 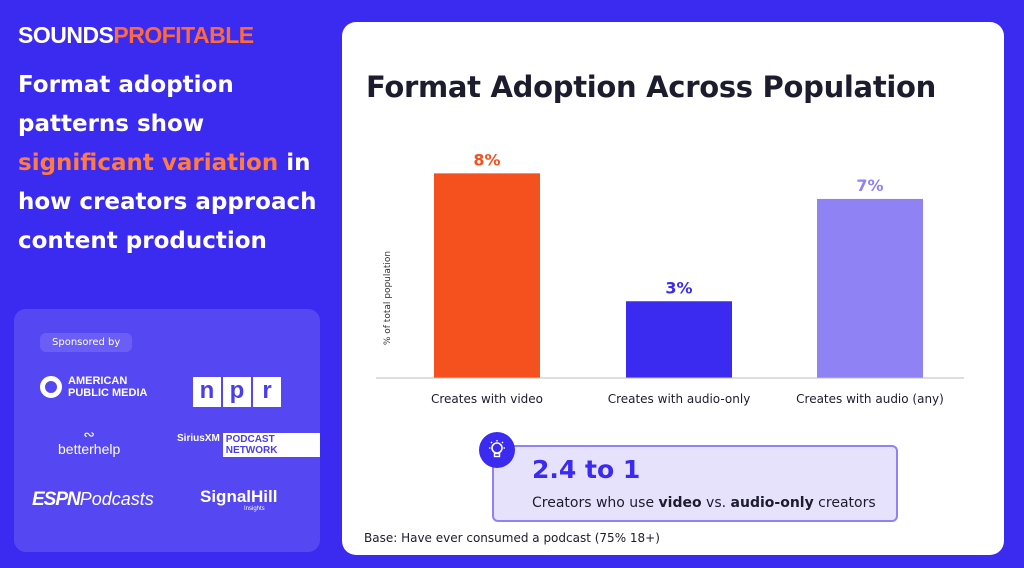 What do you see at coordinates (136, 35) in the screenshot?
I see `brand-logo: SOUNDSPROFITABLE` at bounding box center [136, 35].